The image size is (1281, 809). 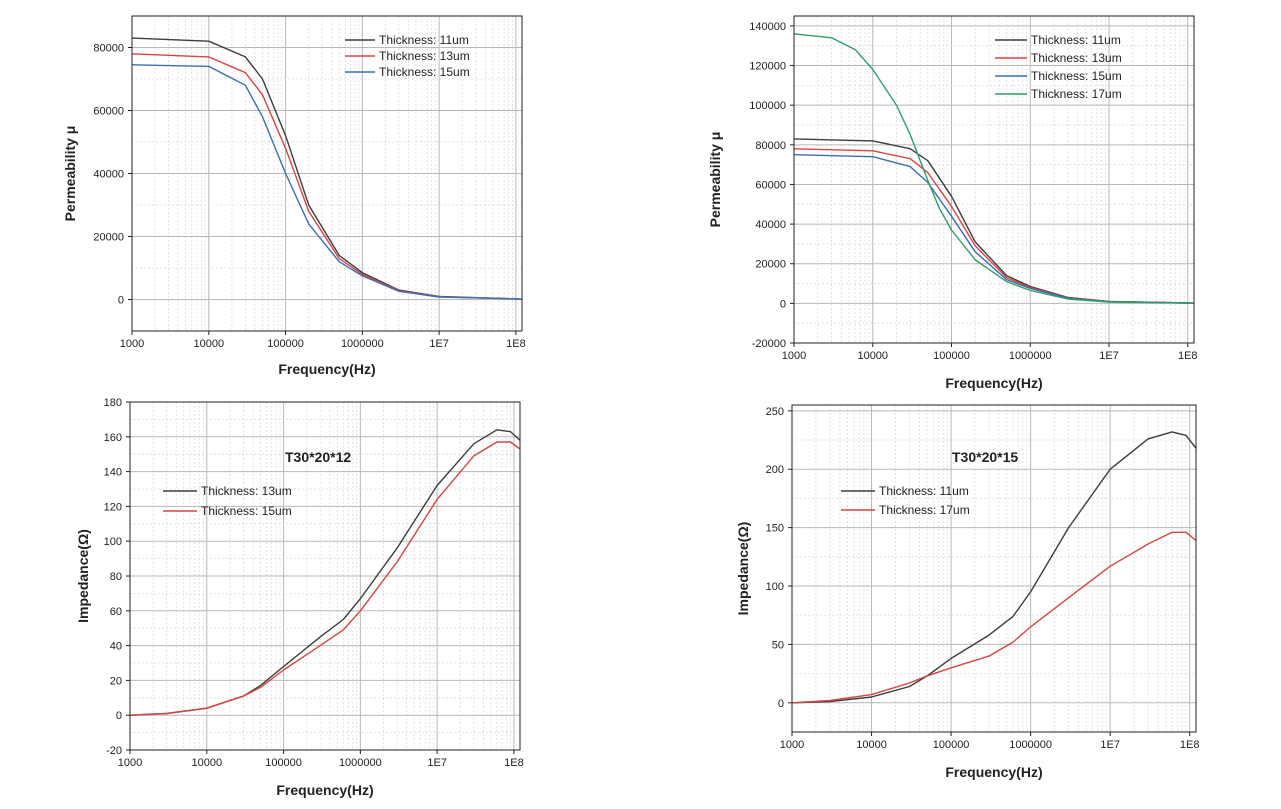 I want to click on y-tick-label: 140000, so click(x=767, y=27).